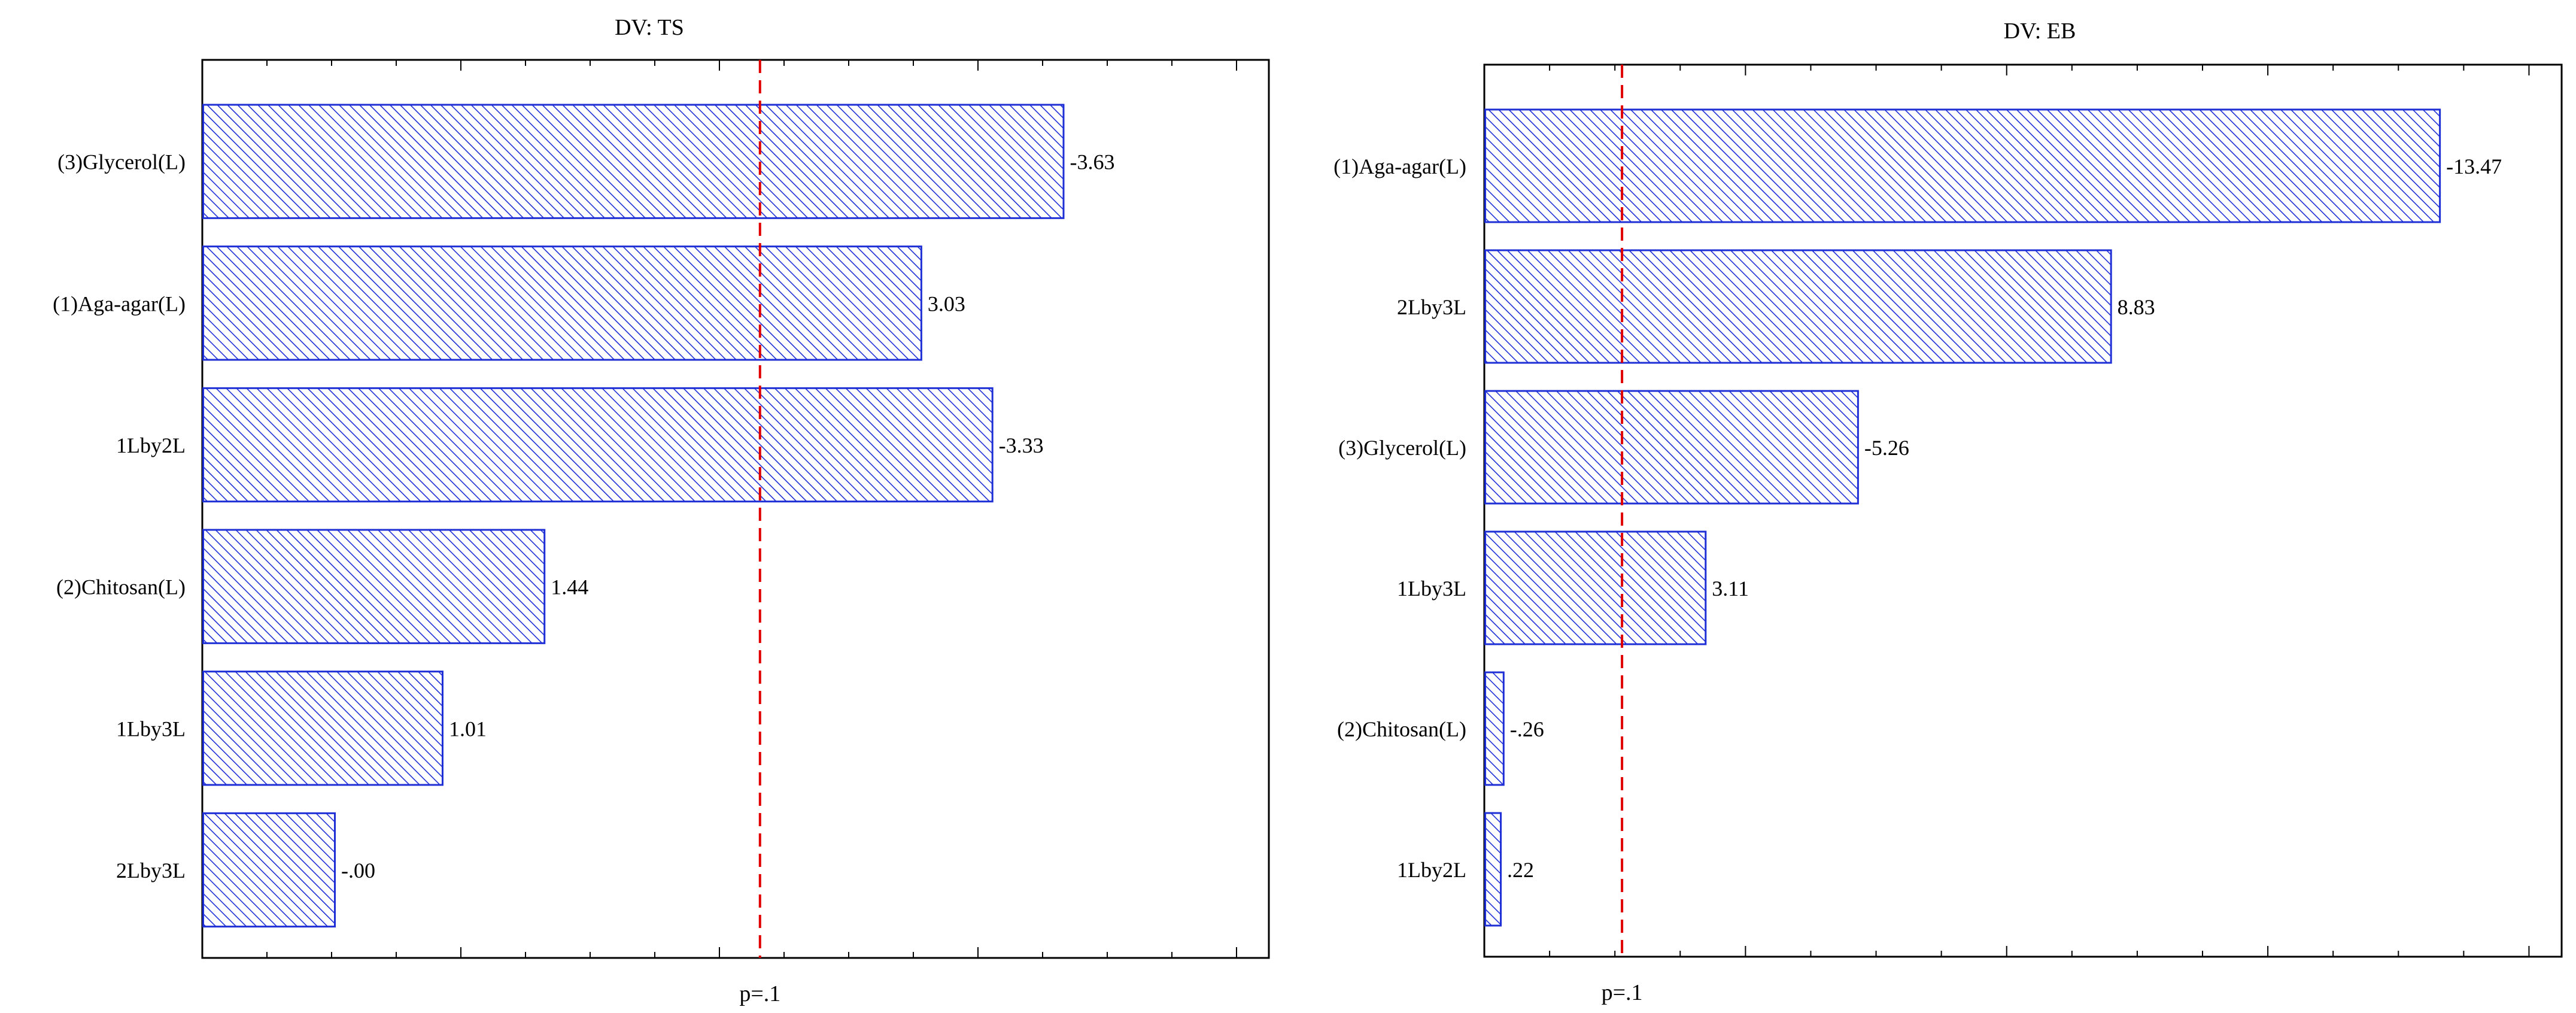 This screenshot has width=2576, height=1013. I want to click on data-label: -5.26, so click(1886, 448).